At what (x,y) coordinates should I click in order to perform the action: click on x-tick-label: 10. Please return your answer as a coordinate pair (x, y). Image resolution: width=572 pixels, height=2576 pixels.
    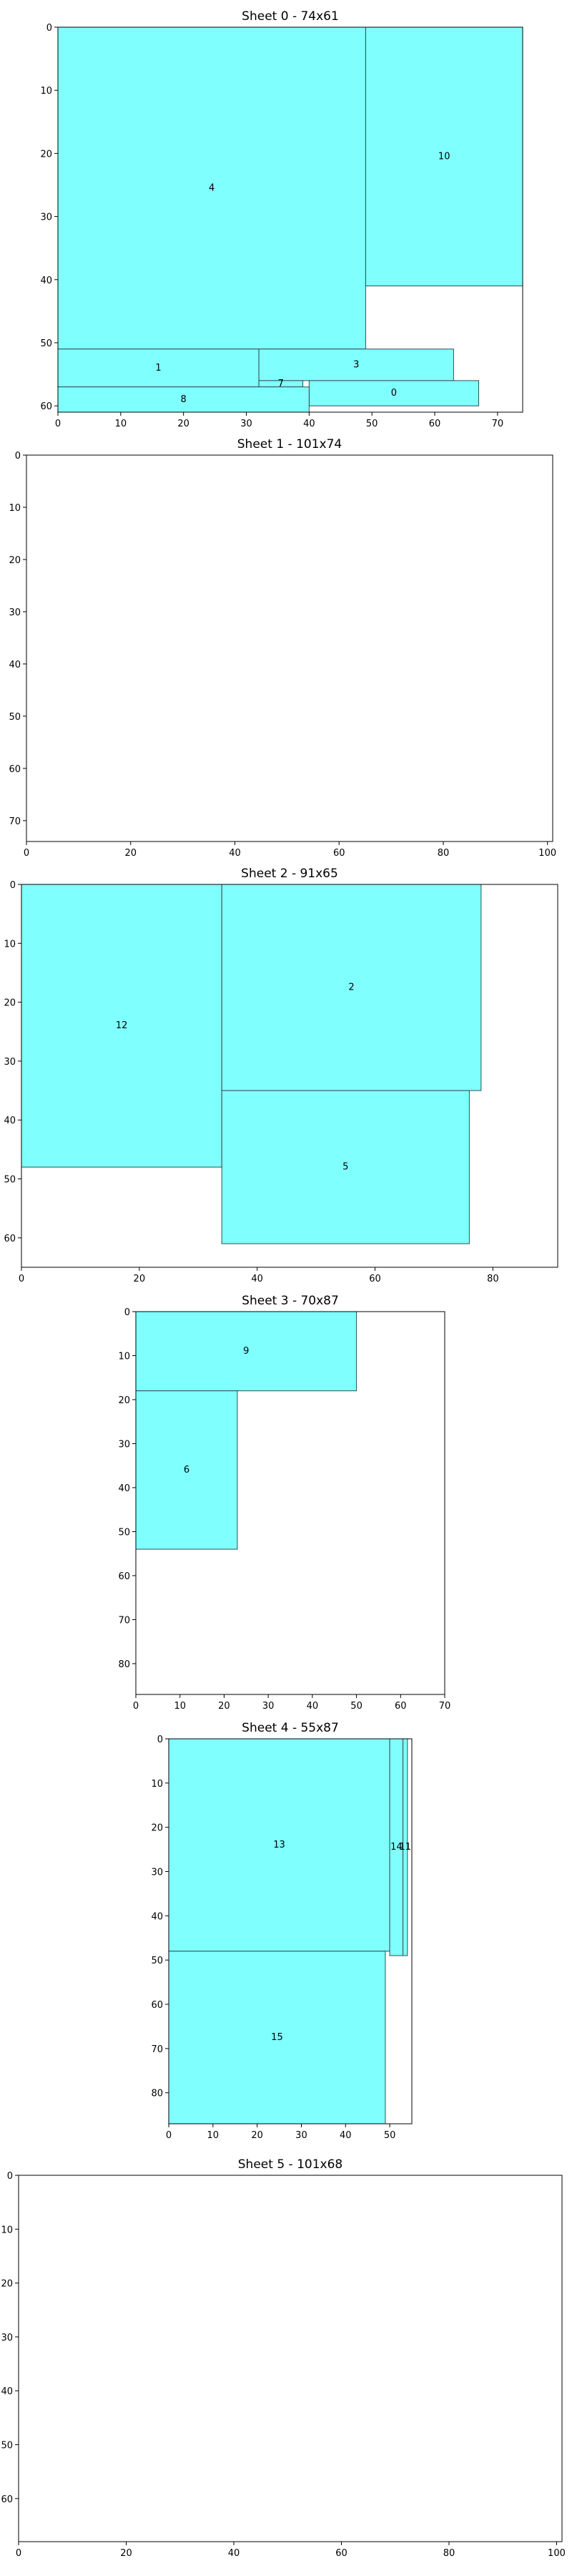
    Looking at the image, I should click on (121, 424).